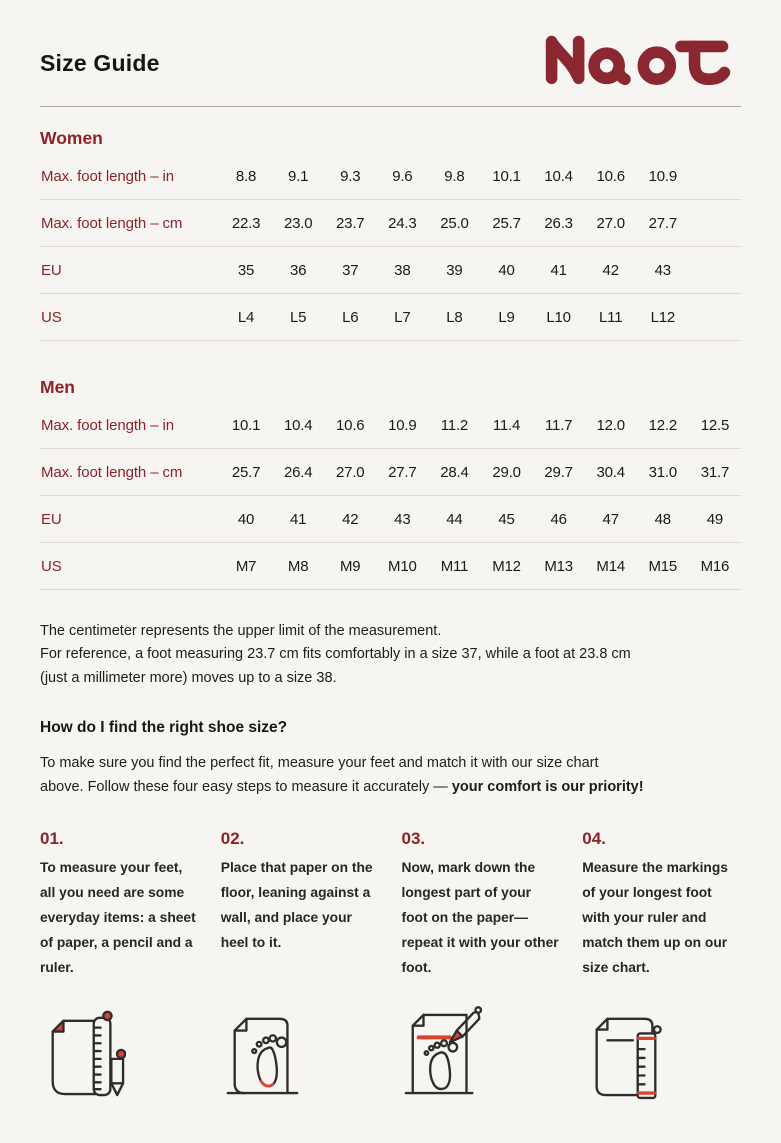 The image size is (781, 1143). Describe the element at coordinates (402, 223) in the screenshot. I see `size-value: 24.3` at that location.